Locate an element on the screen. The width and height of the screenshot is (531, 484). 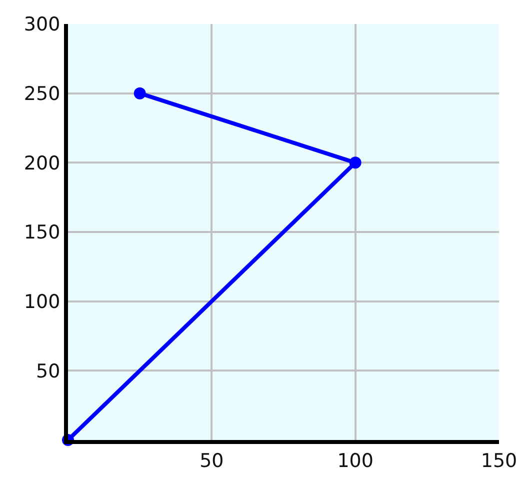
y-tick-label: 200 is located at coordinates (42, 163).